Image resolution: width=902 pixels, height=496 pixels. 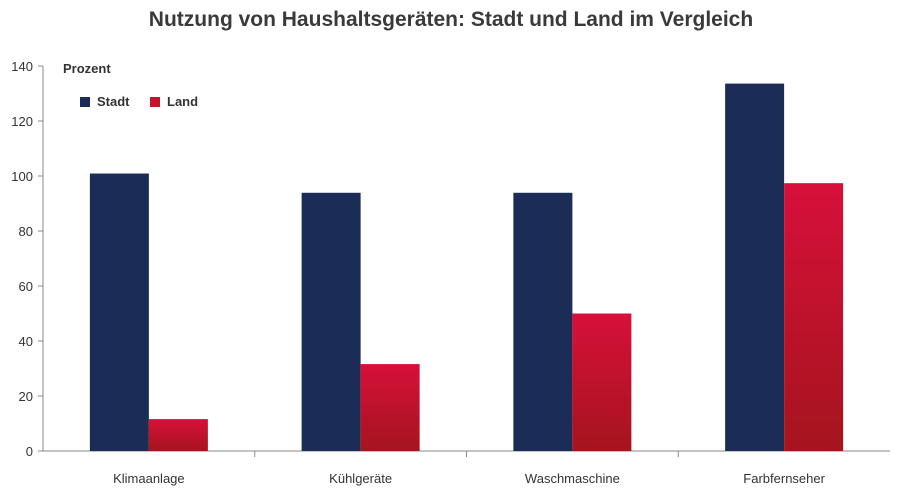 I want to click on bar-stadt-klimaanlage, so click(x=119, y=312).